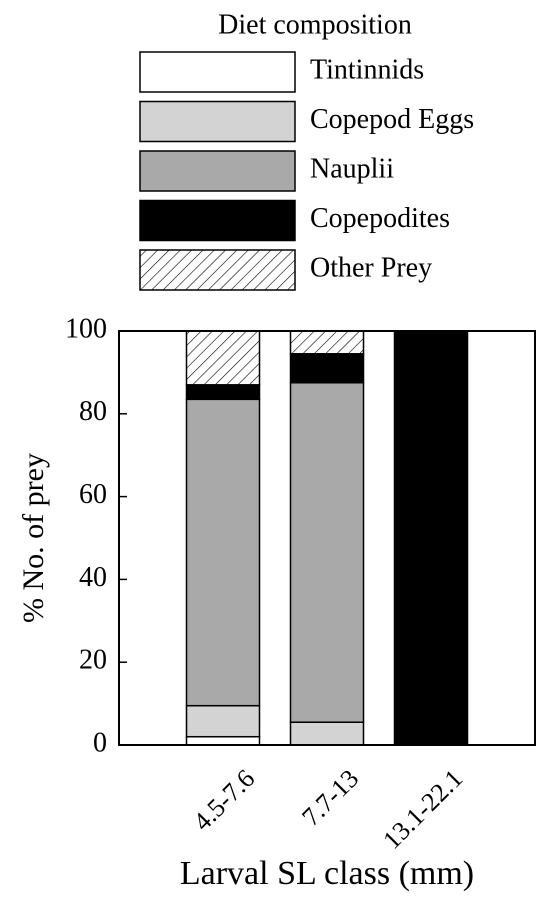  I want to click on y-tick-label: 20, so click(93, 660).